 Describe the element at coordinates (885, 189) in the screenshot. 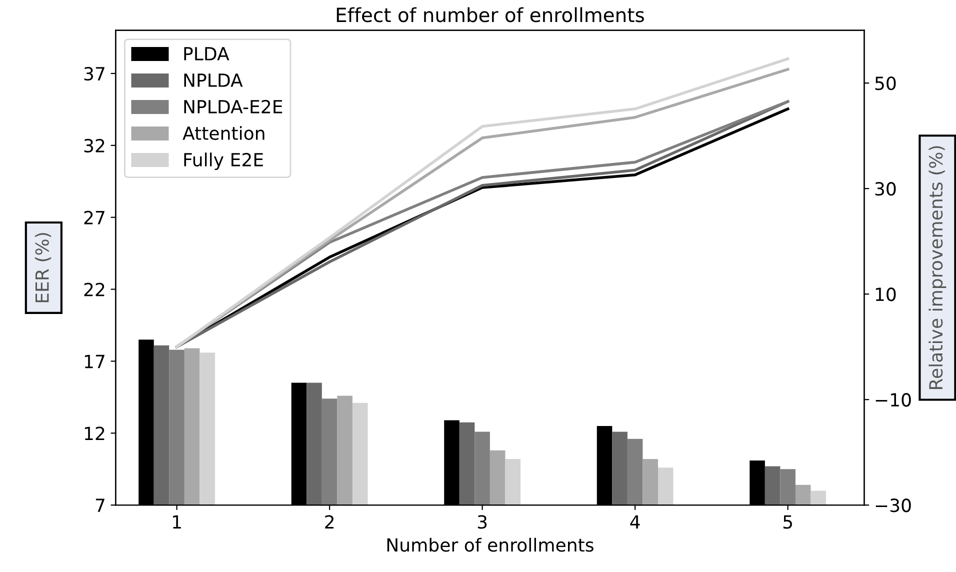

I see `y2-tick-label: 30` at that location.